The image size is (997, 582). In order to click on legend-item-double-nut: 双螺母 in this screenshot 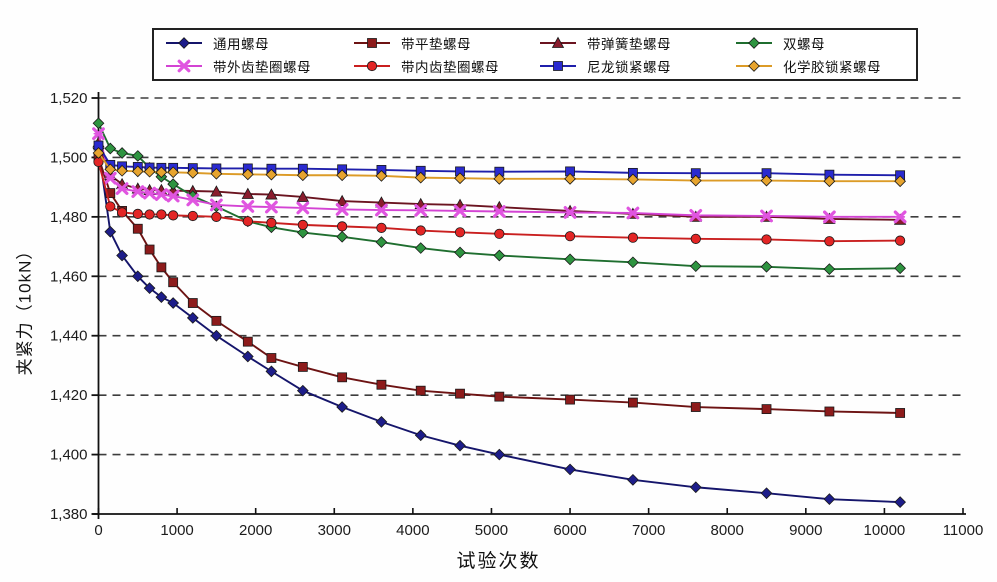, I will do `click(823, 43)`.